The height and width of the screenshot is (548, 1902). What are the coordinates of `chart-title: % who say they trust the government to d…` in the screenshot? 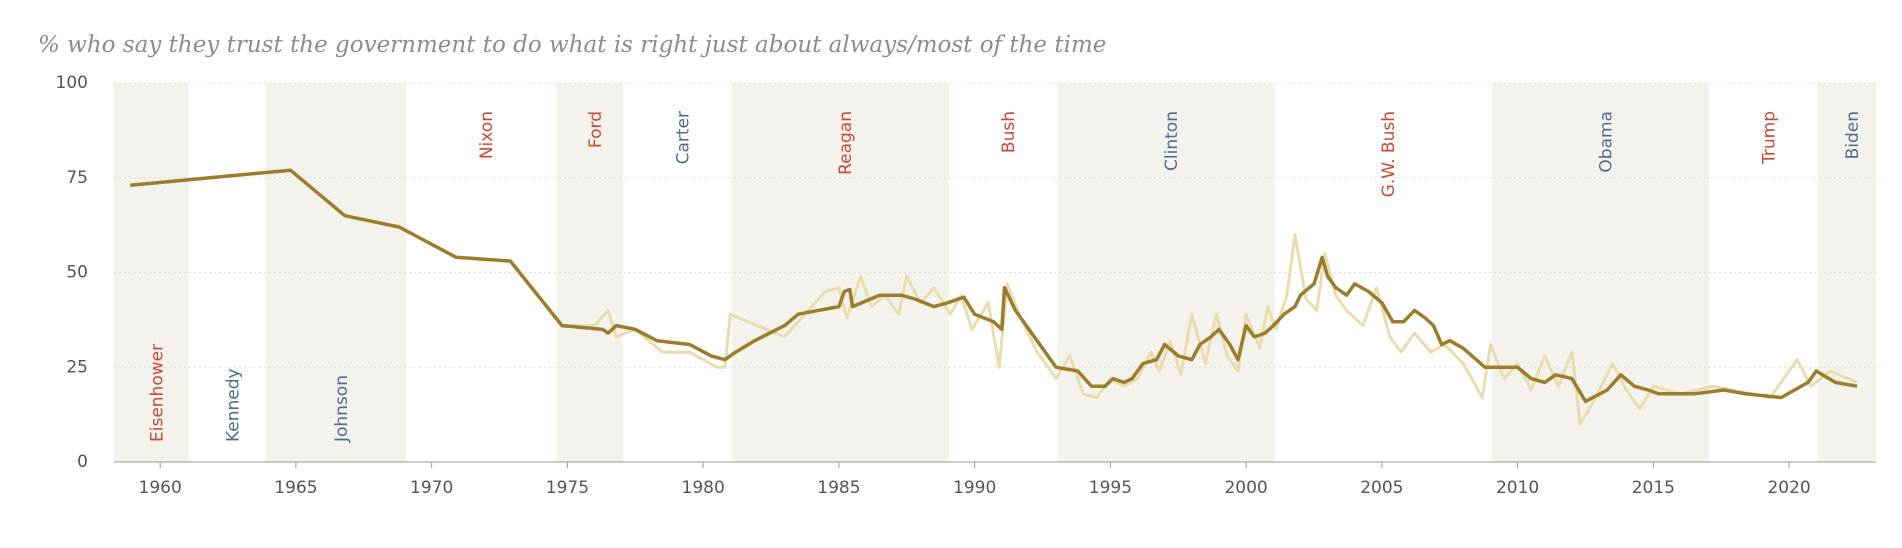 It's located at (572, 45).